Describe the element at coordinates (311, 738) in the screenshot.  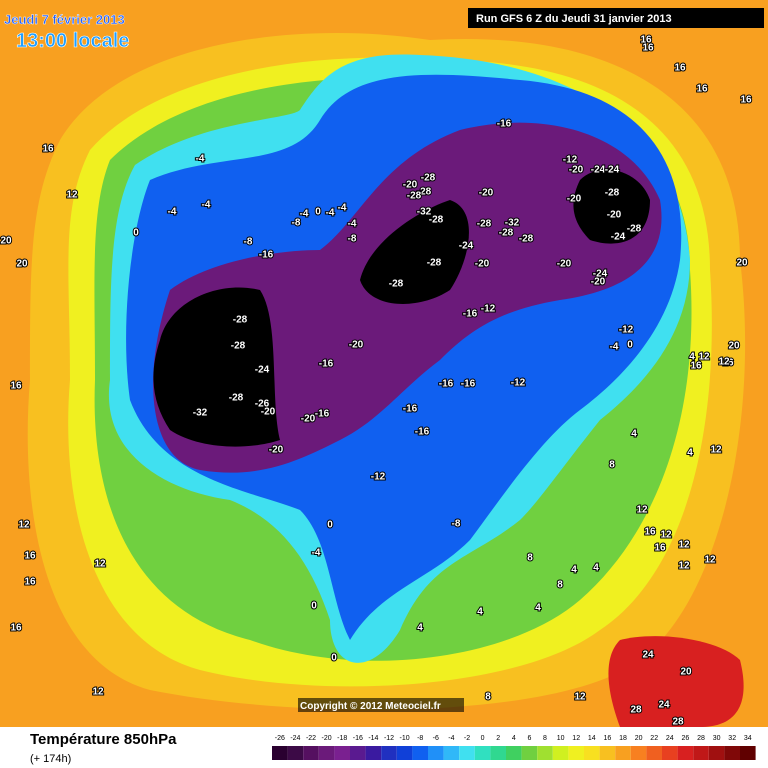
I see `legend-tick-label: -22` at that location.